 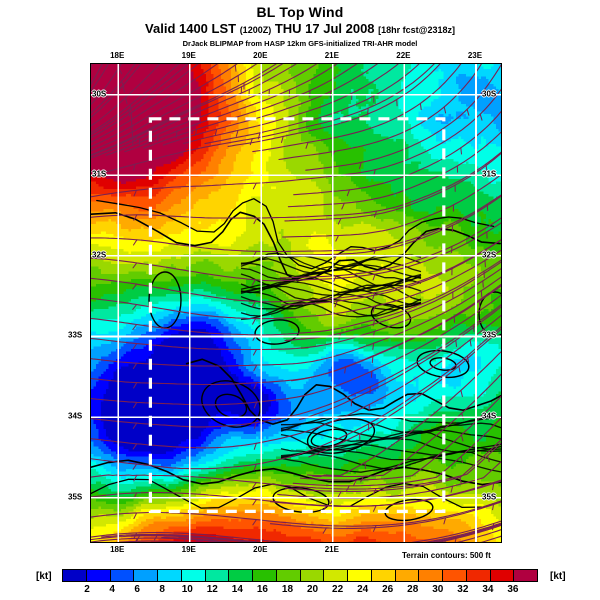 I want to click on colorbar-tick-label: 22, so click(x=338, y=589).